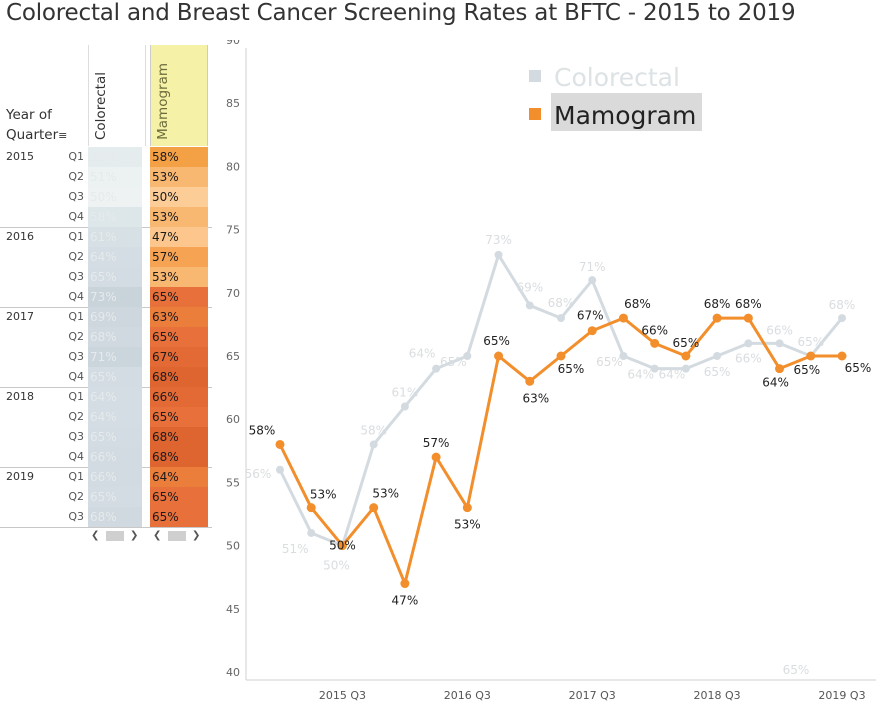 The width and height of the screenshot is (880, 713). I want to click on table-row: Q3 65% 68%, so click(106, 437).